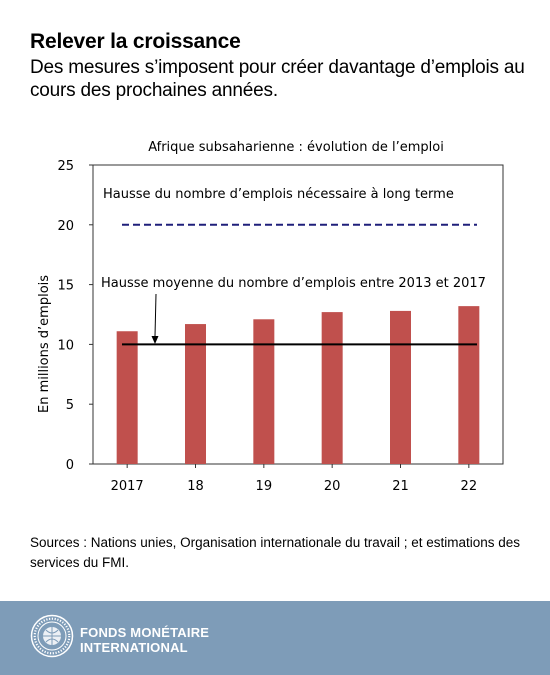  What do you see at coordinates (155, 318) in the screenshot?
I see `annotation-arrow` at bounding box center [155, 318].